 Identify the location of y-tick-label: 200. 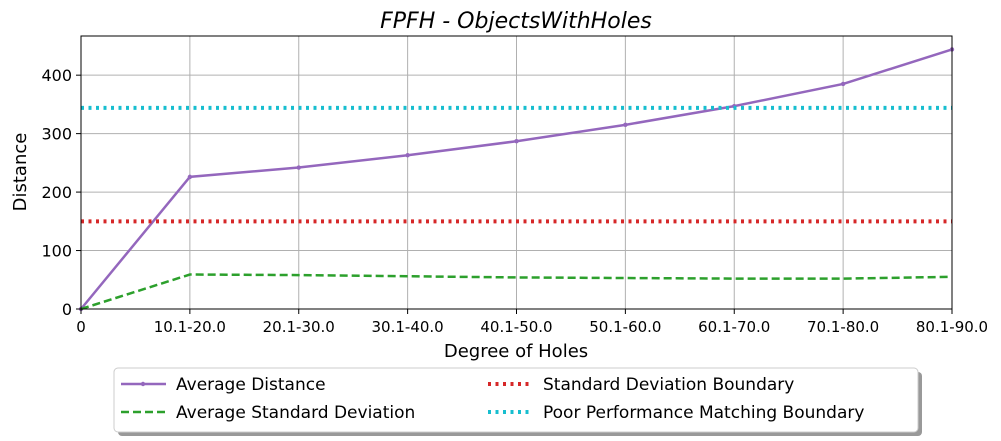
(56, 192).